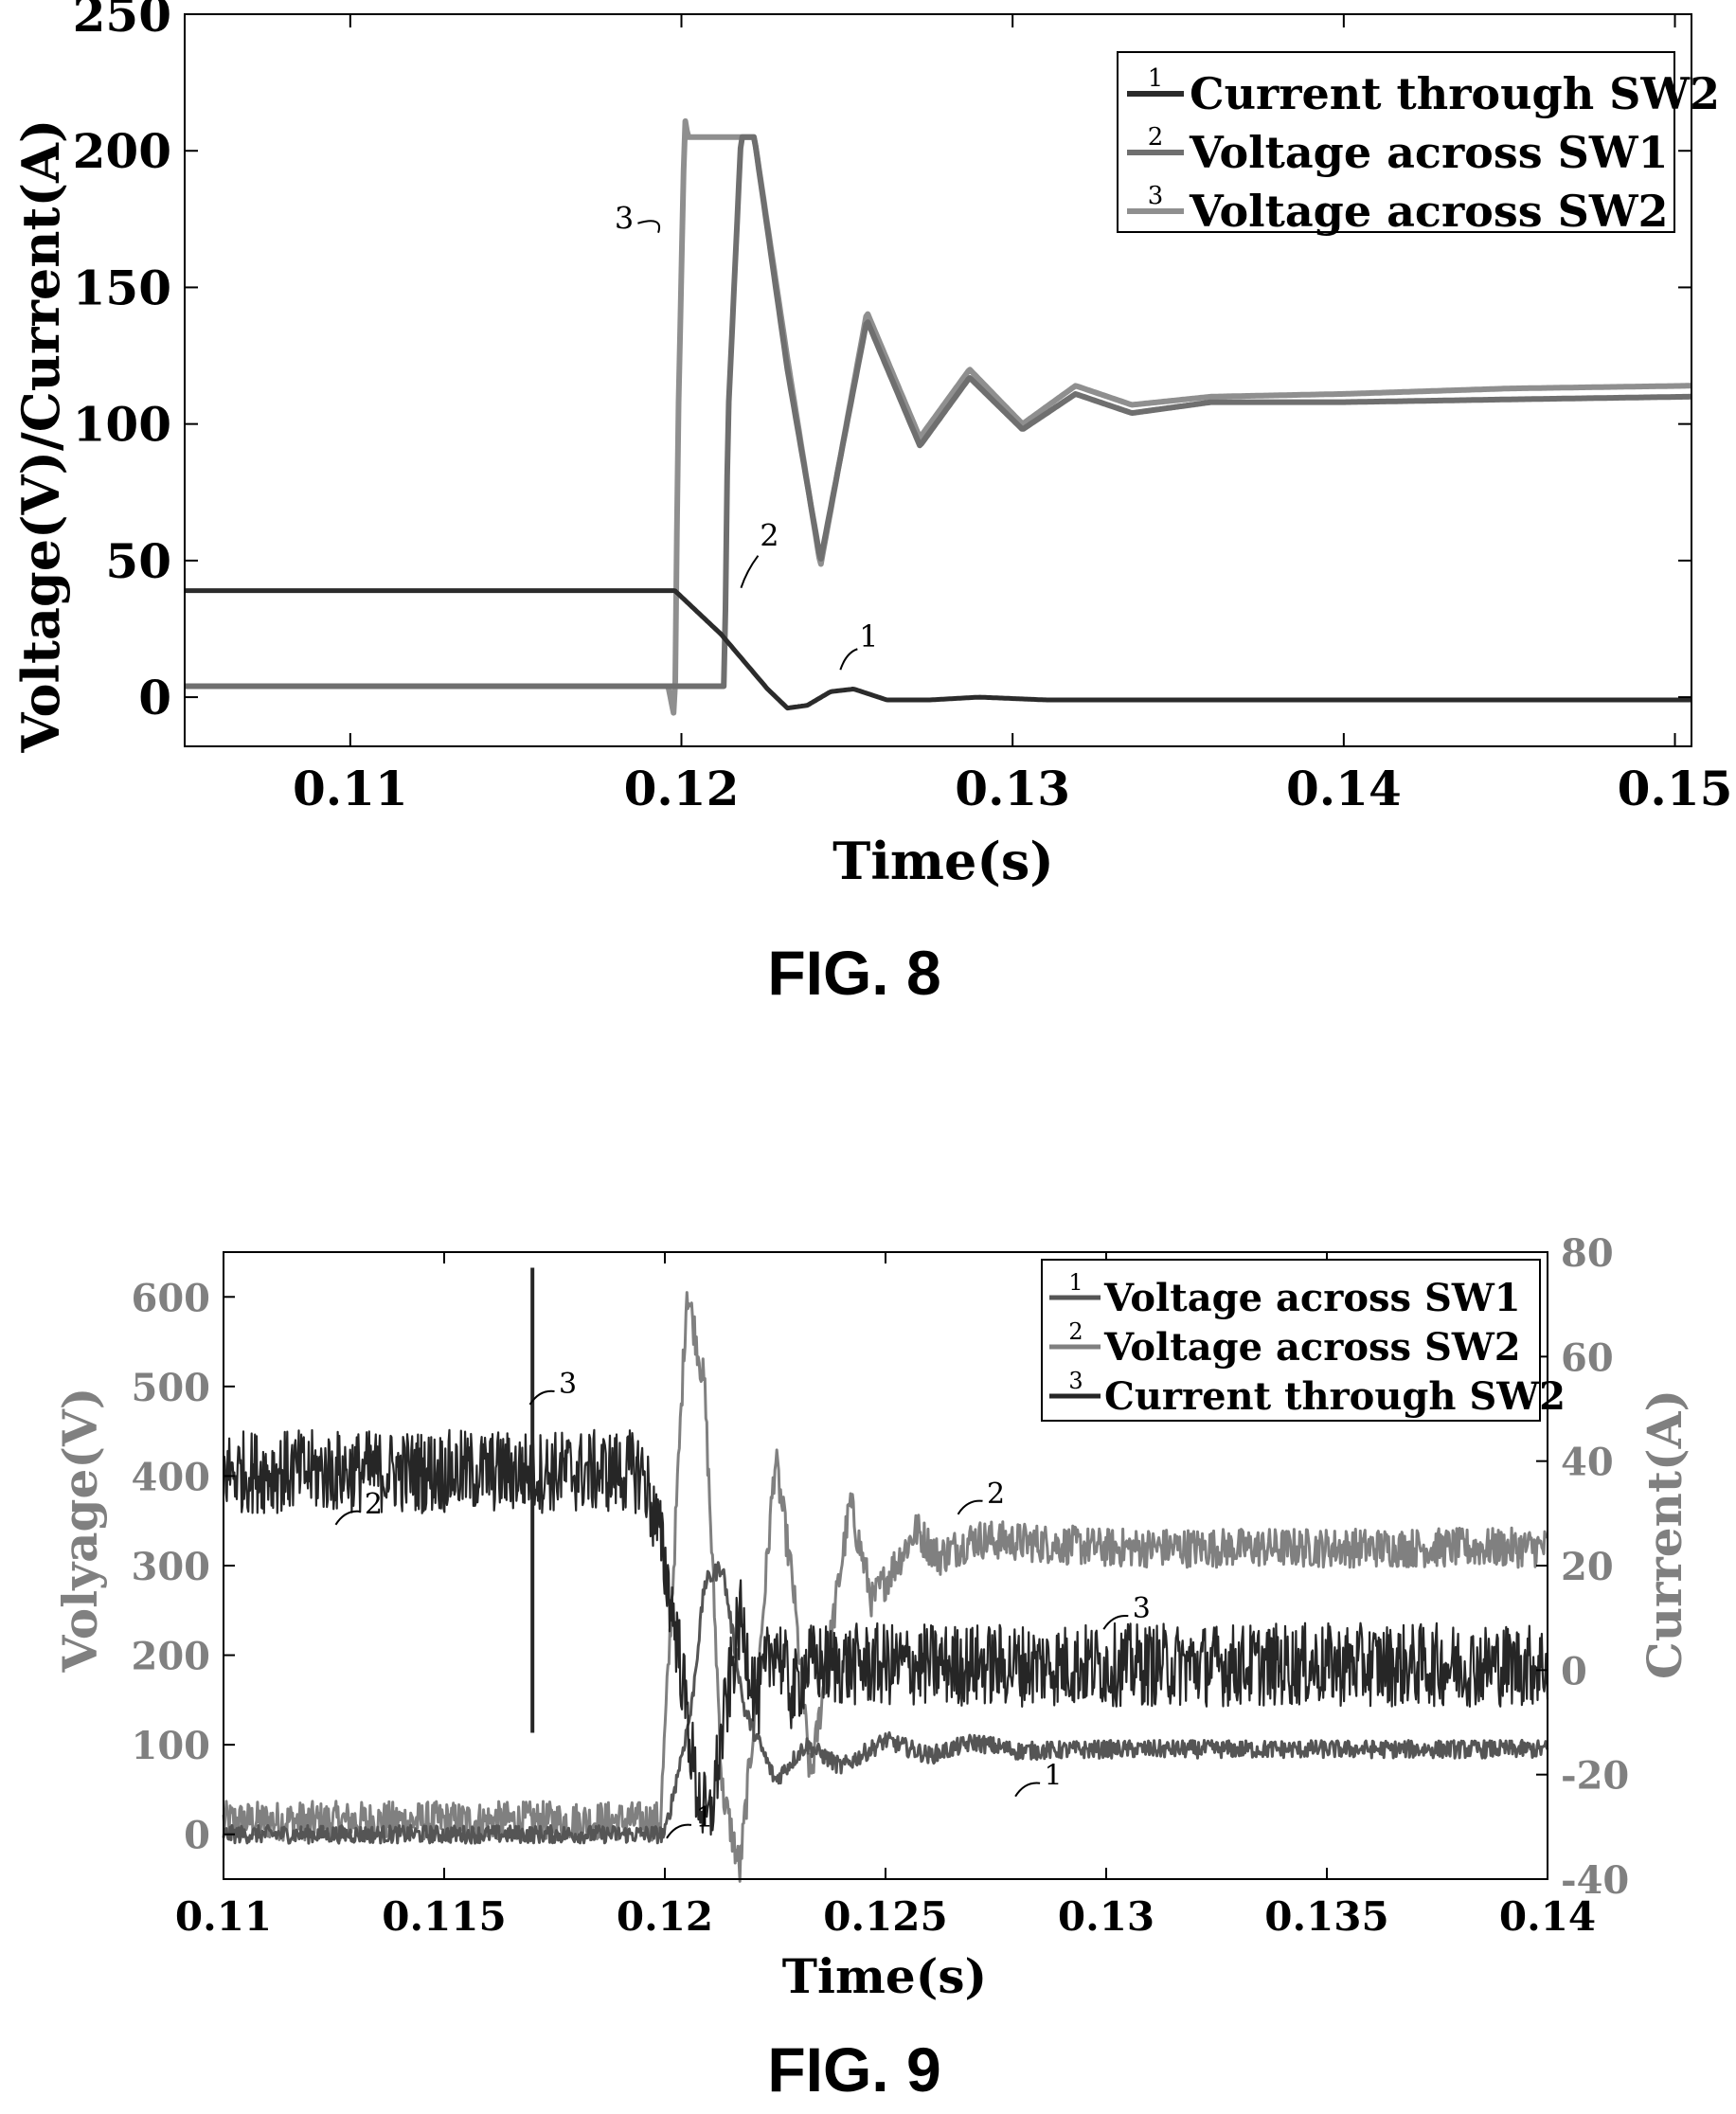 This screenshot has width=1736, height=2114. I want to click on fig8-y-tick-label: 0, so click(154, 698).